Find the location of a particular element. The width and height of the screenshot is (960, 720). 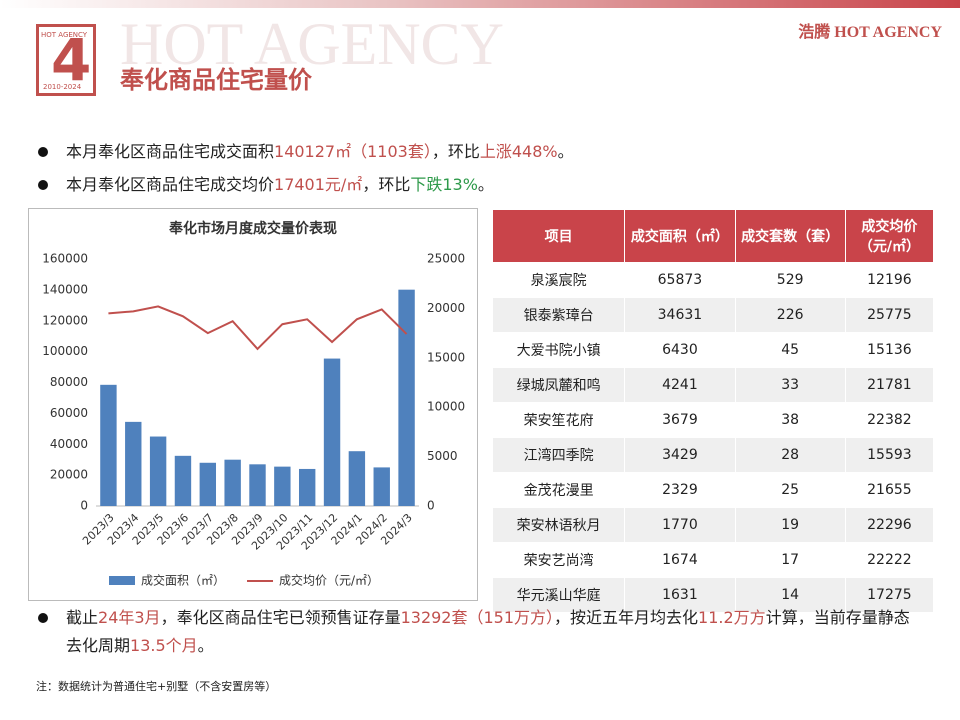

y-tick-label: 20000 is located at coordinates (69, 475).